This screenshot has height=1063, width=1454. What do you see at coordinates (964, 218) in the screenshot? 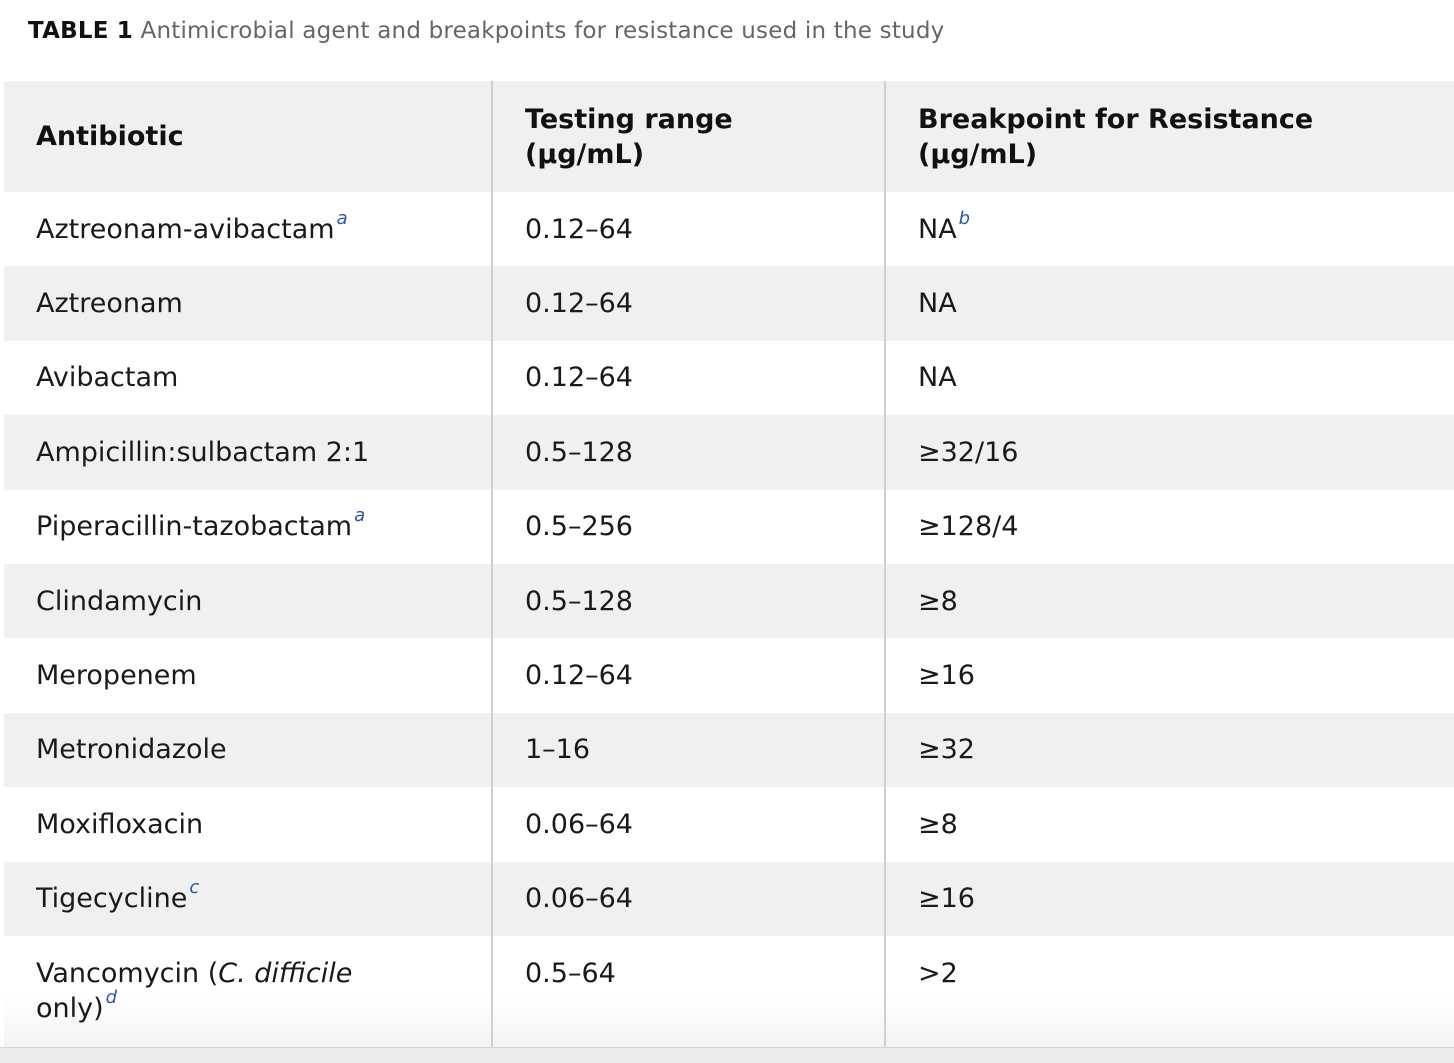
I see `footnote-link: b` at bounding box center [964, 218].